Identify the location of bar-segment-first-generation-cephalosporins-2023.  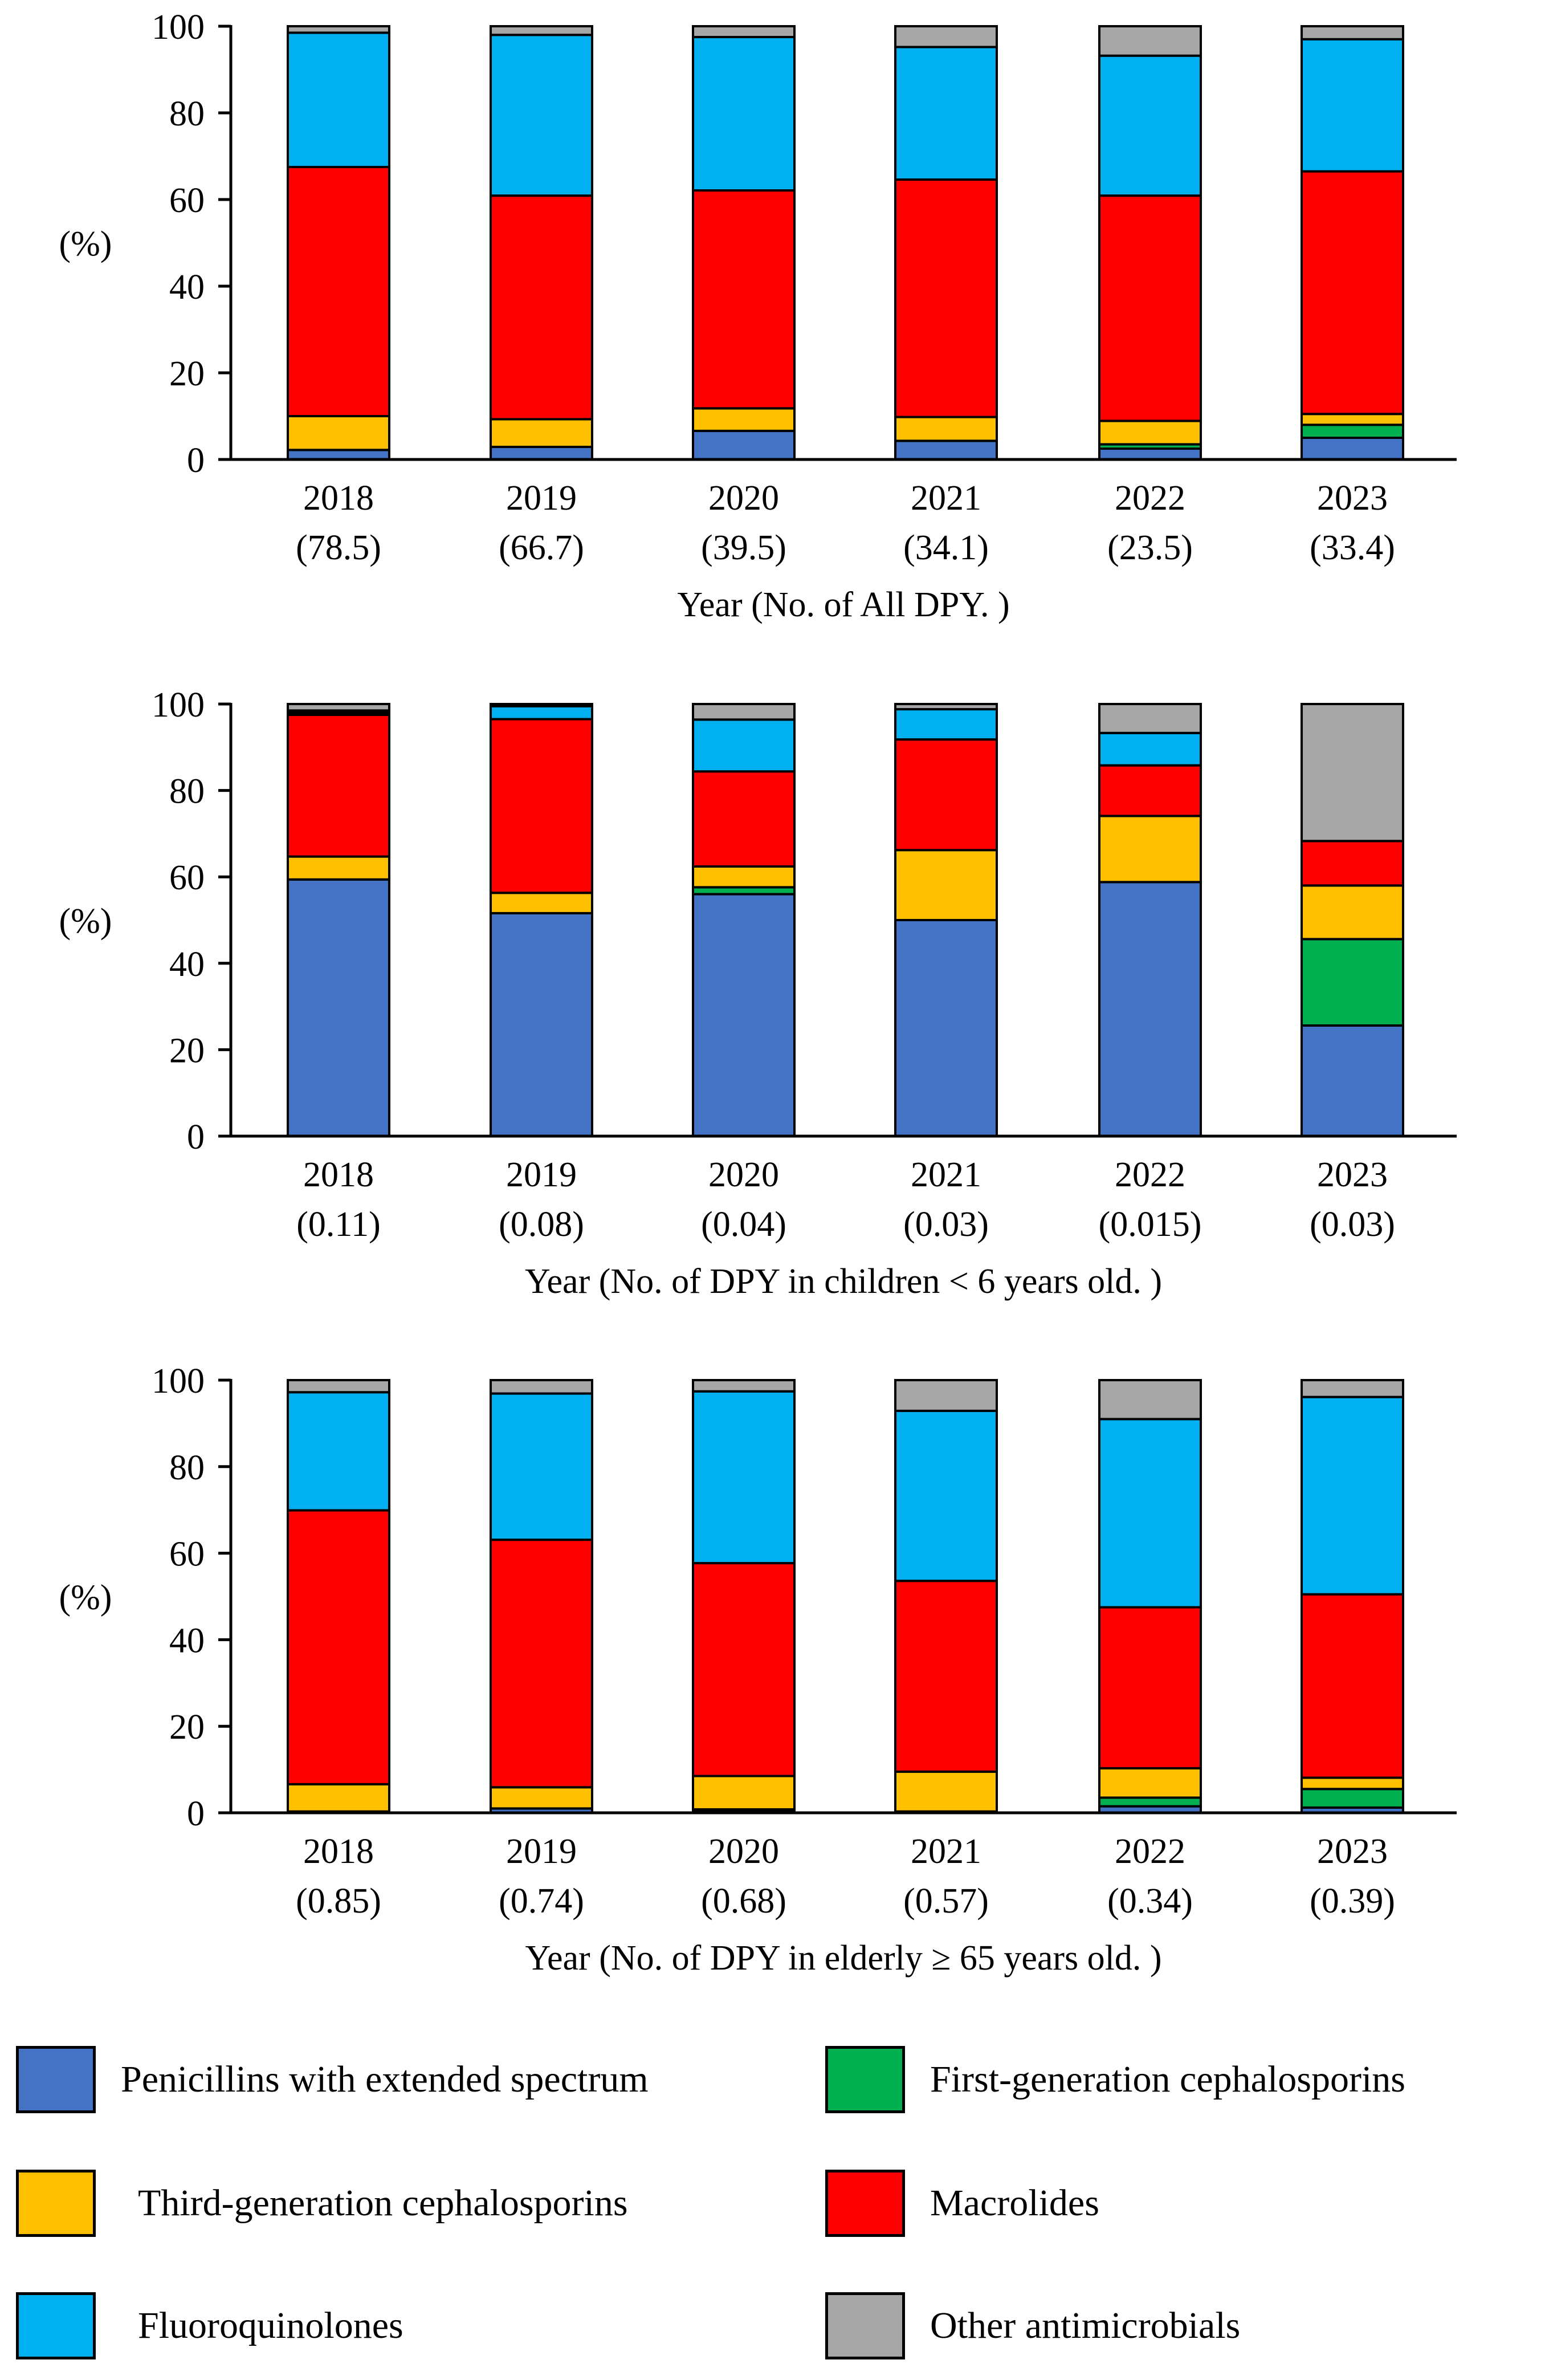
(1352, 432).